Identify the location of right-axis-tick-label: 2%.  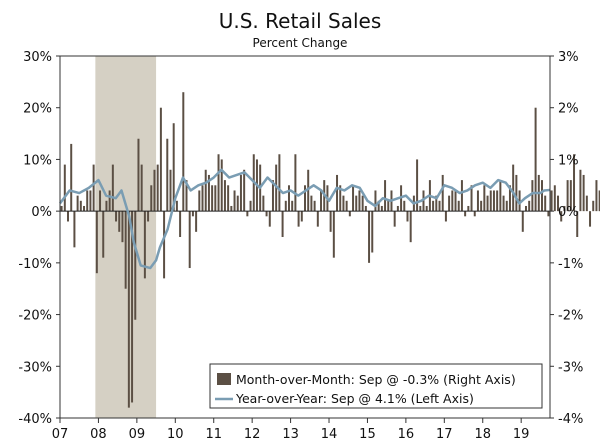
(568, 109).